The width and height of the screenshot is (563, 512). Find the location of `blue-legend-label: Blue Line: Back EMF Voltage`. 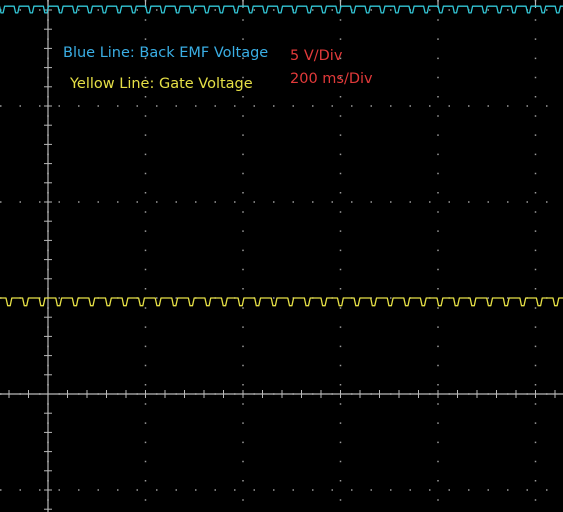

blue-legend-label: Blue Line: Back EMF Voltage is located at coordinates (166, 53).